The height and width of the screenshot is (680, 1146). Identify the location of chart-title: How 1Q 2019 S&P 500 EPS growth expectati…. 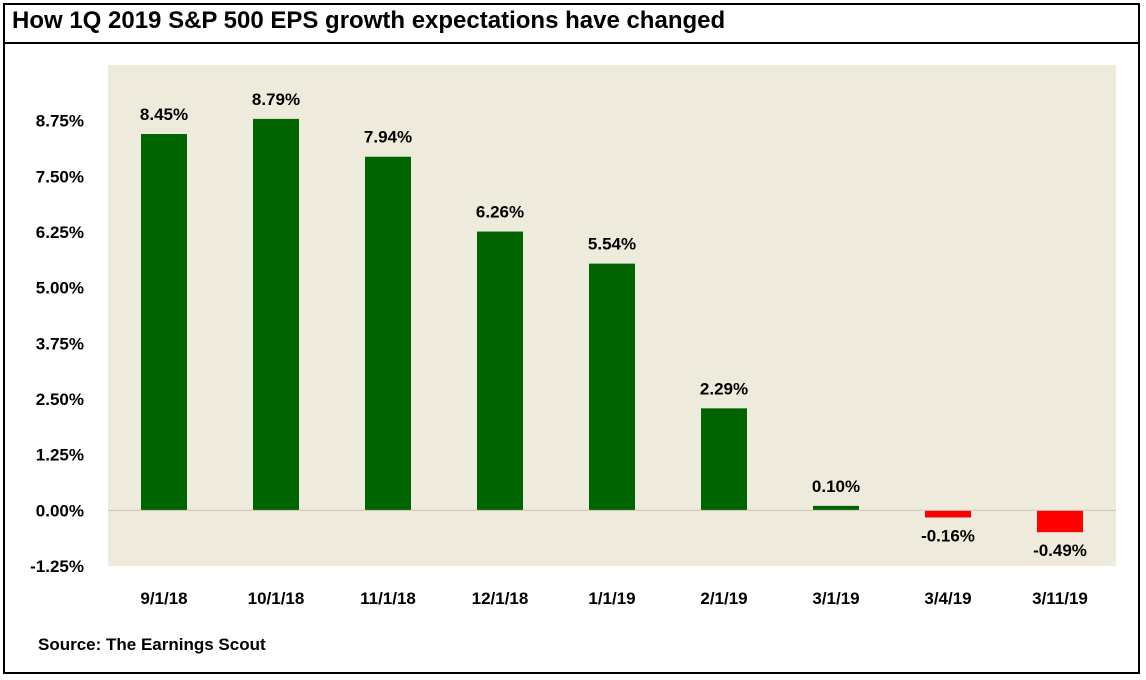
(369, 20).